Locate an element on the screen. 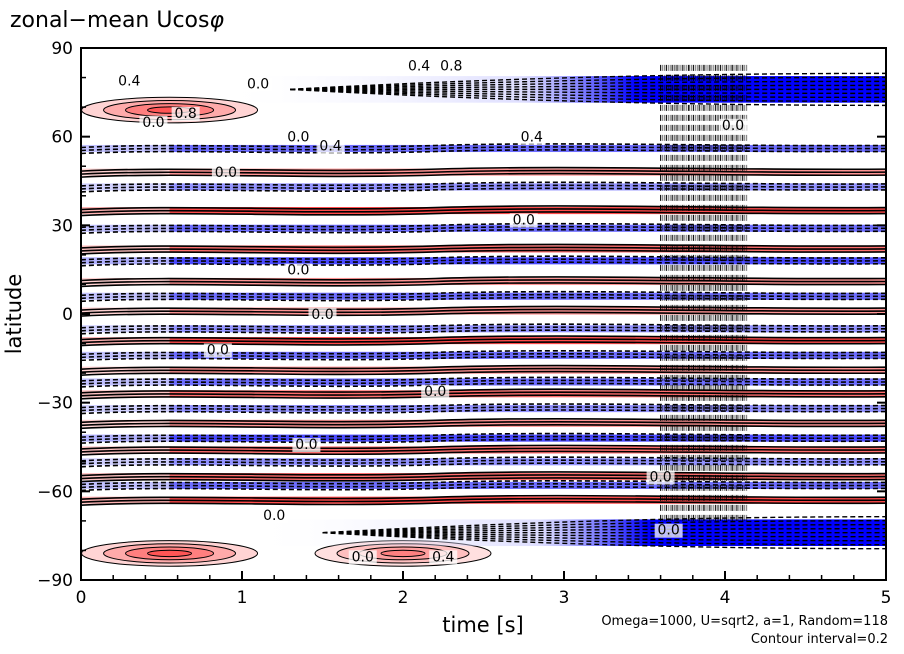 This screenshot has width=904, height=654. y-tick-label: −60 is located at coordinates (55, 492).